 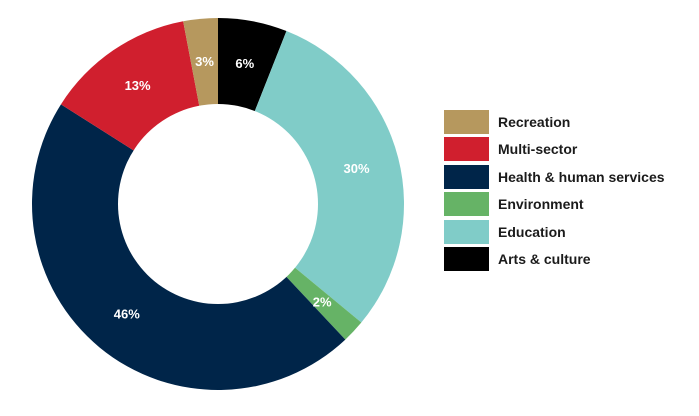 I want to click on legend-item-health-and-human-services: Health & human services, so click(x=554, y=177).